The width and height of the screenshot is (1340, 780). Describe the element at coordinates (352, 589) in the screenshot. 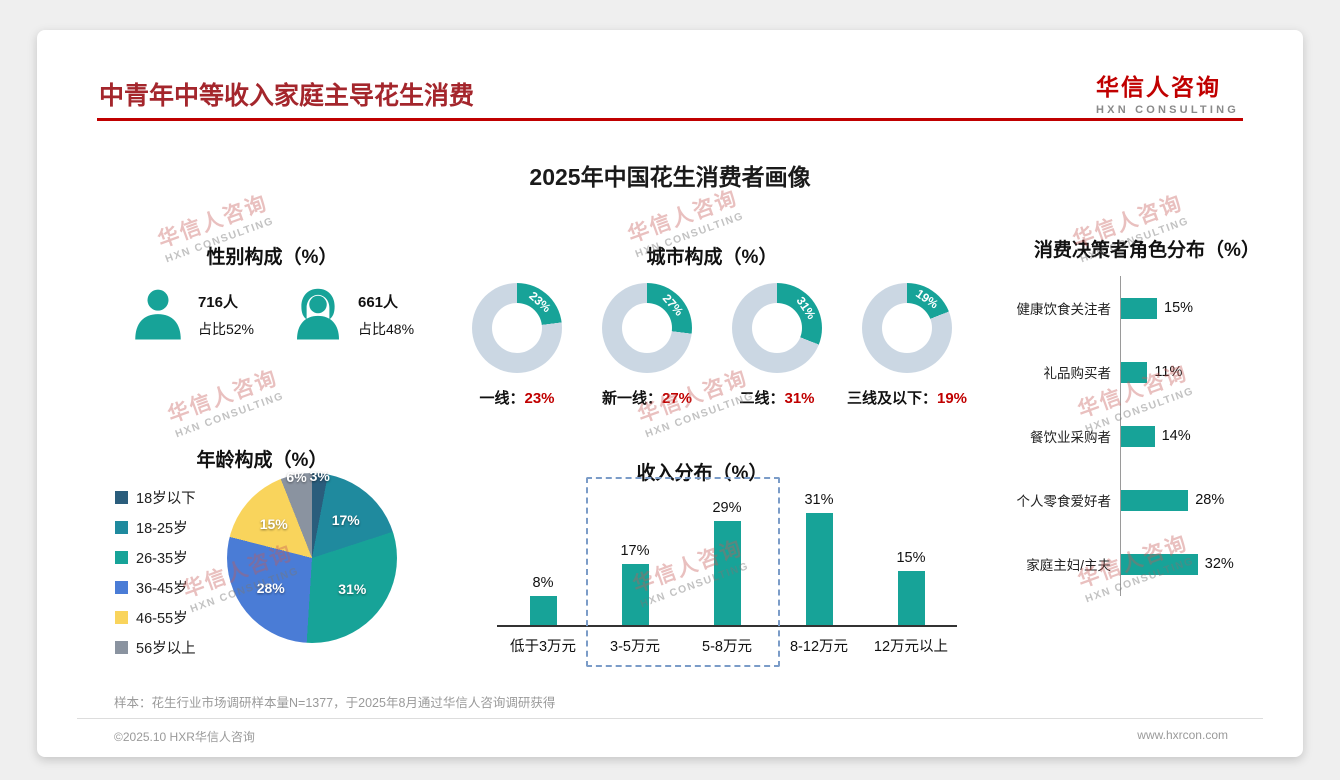

I see `pie-percent-label: 31%` at that location.